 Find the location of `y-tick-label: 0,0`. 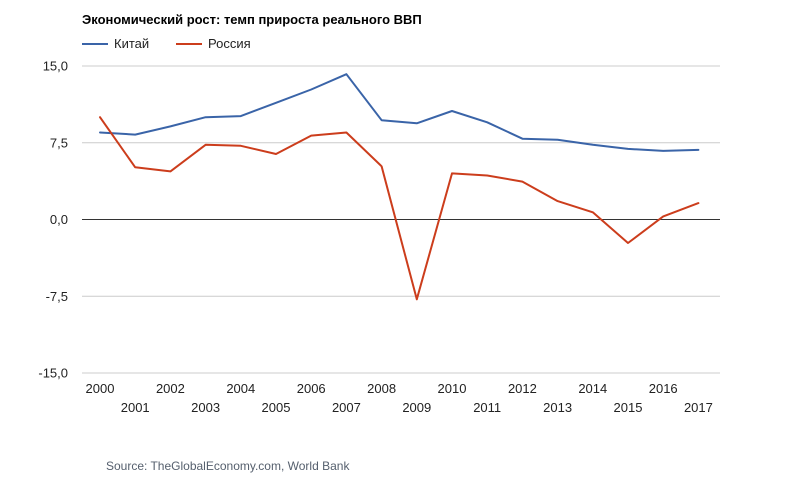

y-tick-label: 0,0 is located at coordinates (59, 219).